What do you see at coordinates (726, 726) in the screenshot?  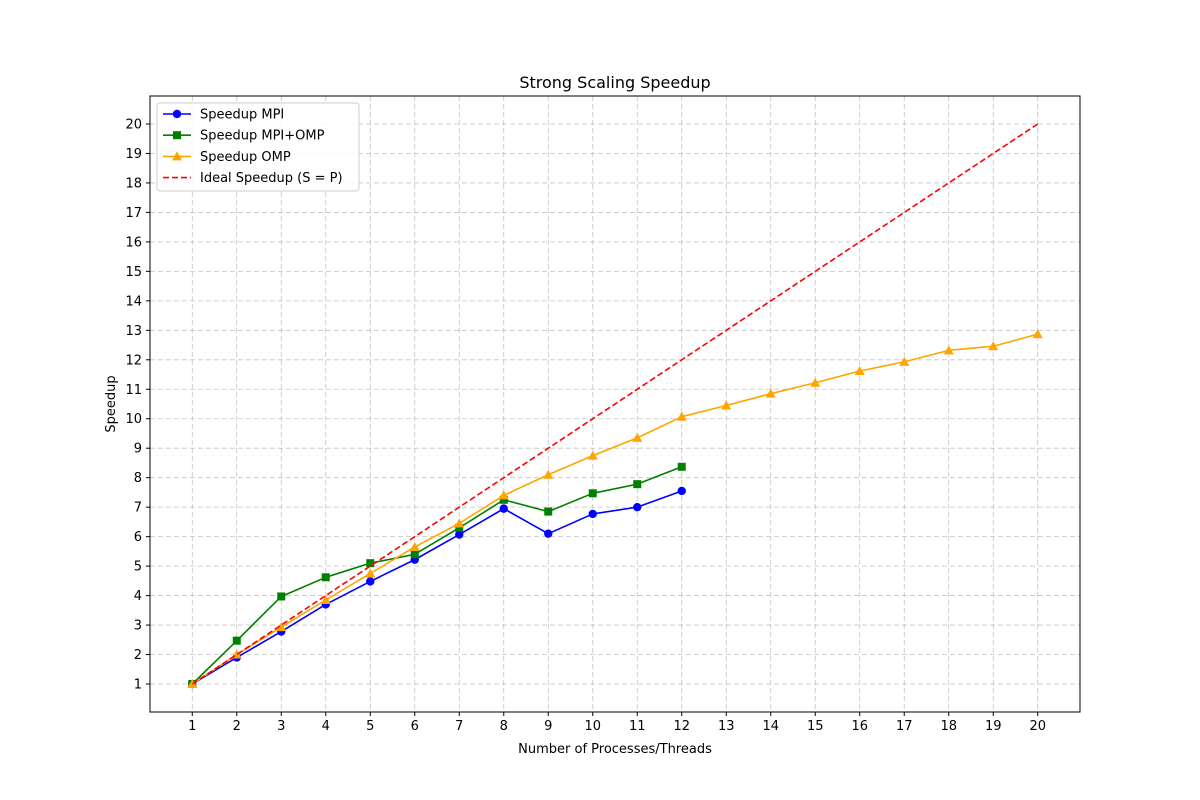 I see `x-tick-label: 13` at bounding box center [726, 726].